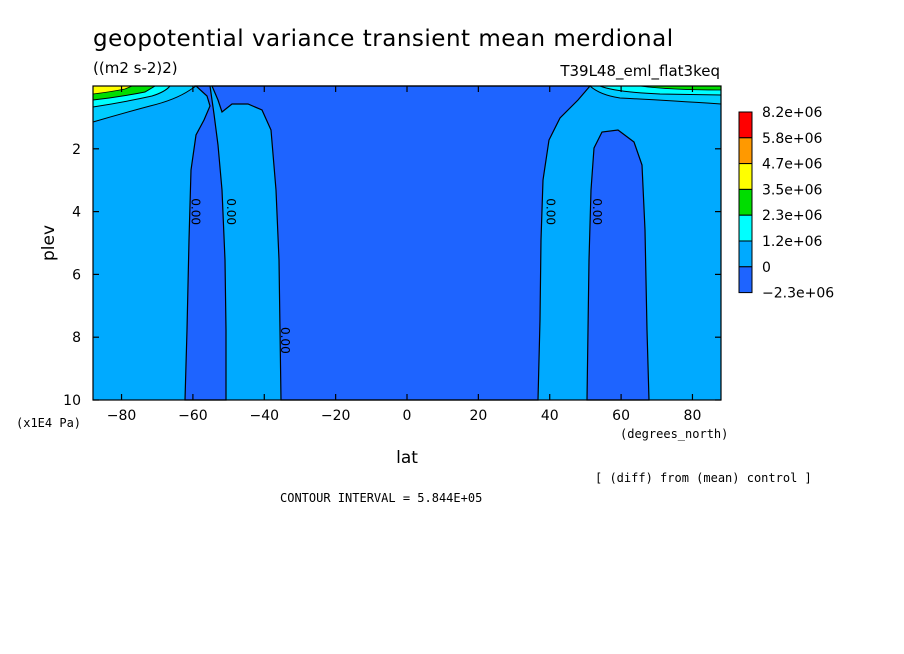 The height and width of the screenshot is (654, 904). Describe the element at coordinates (193, 416) in the screenshot. I see `x-tick-label: −60` at that location.